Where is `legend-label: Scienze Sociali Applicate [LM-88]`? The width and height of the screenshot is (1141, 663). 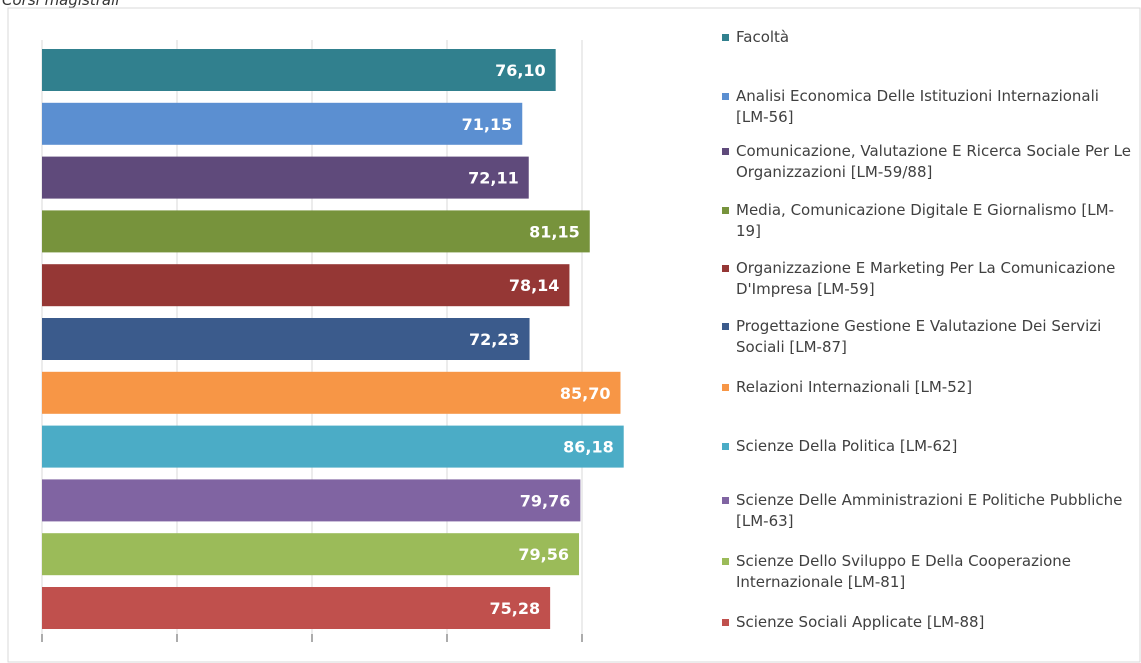
legend-label: Scienze Sociali Applicate [LM-88] is located at coordinates (860, 622).